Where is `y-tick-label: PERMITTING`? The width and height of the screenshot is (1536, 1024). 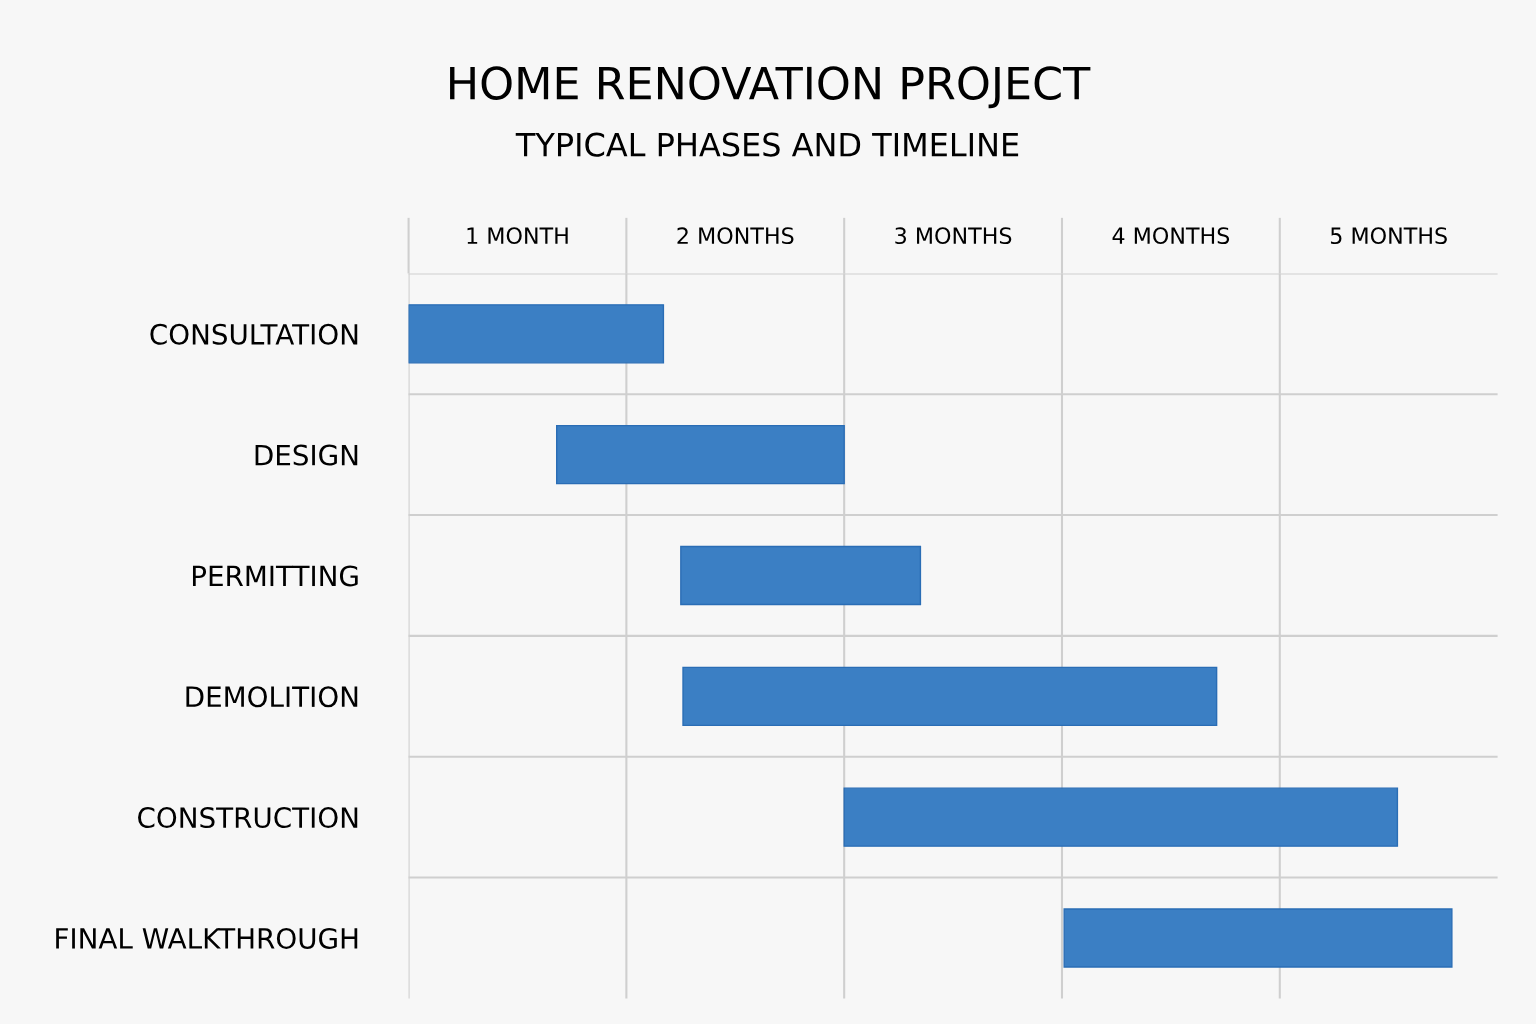
y-tick-label: PERMITTING is located at coordinates (275, 576).